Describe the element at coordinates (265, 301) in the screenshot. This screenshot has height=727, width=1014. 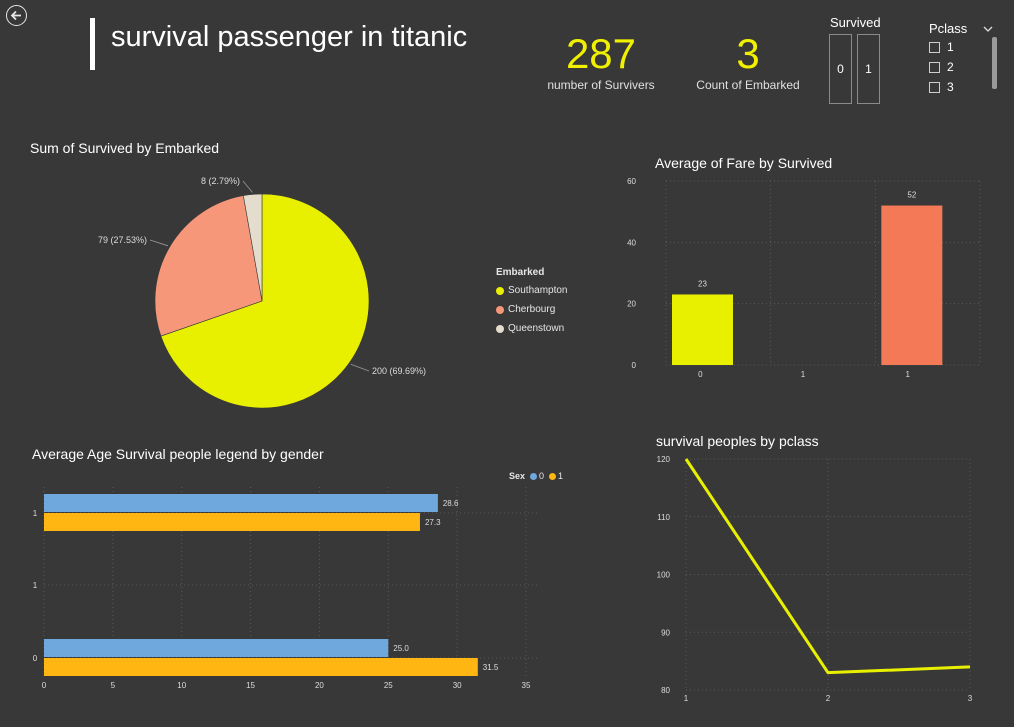
I see `pie-slice-southampton` at that location.